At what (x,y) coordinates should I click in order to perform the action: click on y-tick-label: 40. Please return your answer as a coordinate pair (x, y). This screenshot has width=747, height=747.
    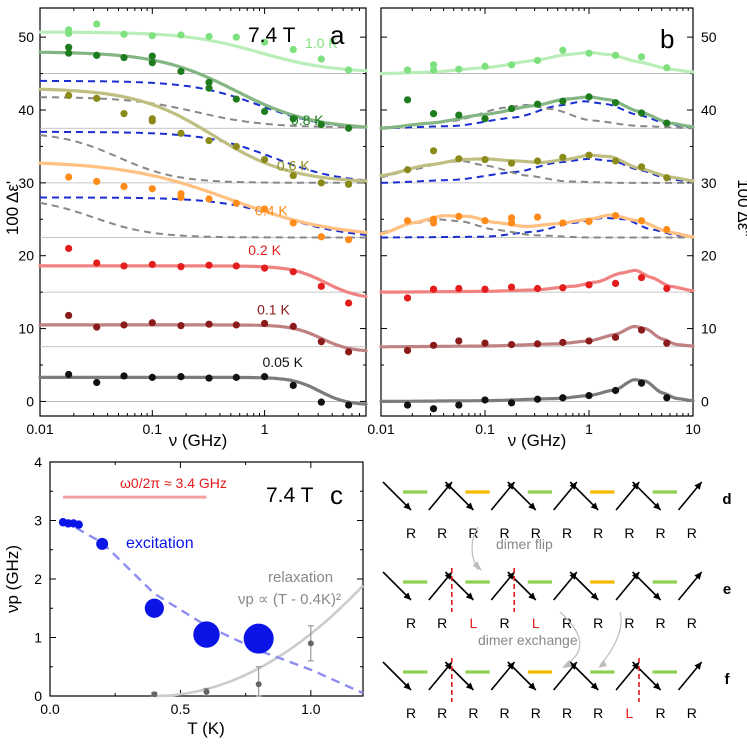
    Looking at the image, I should click on (26, 110).